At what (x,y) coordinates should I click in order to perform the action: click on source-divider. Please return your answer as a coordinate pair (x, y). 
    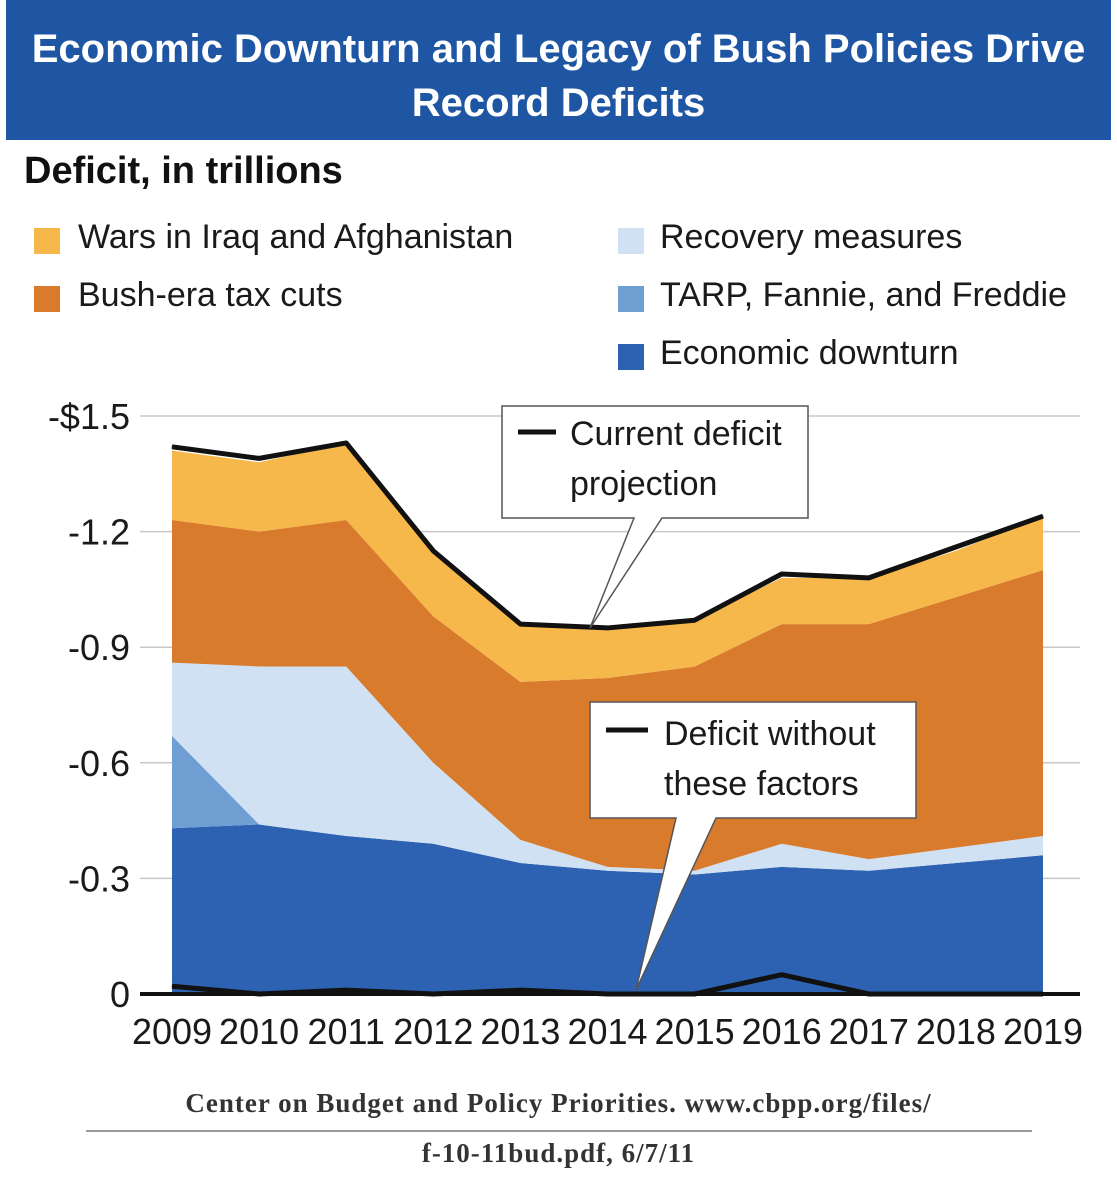
    Looking at the image, I should click on (559, 1131).